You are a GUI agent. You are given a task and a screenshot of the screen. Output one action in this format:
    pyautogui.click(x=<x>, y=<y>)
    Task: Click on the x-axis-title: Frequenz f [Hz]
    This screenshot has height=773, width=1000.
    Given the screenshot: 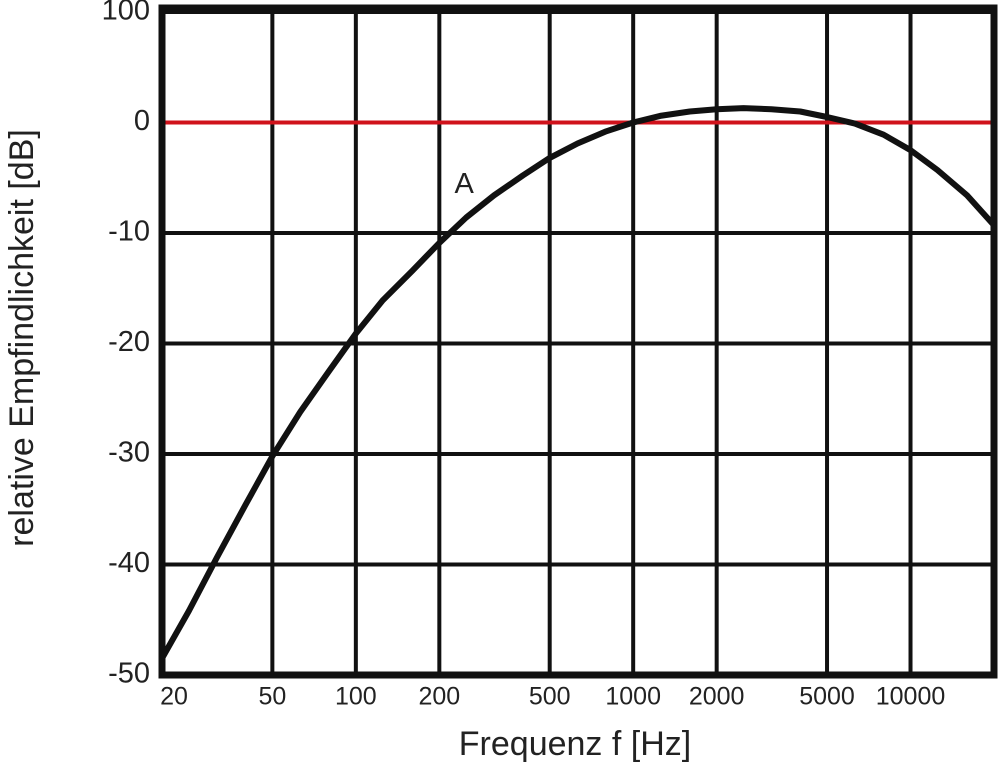 What is the action you would take?
    pyautogui.click(x=575, y=744)
    